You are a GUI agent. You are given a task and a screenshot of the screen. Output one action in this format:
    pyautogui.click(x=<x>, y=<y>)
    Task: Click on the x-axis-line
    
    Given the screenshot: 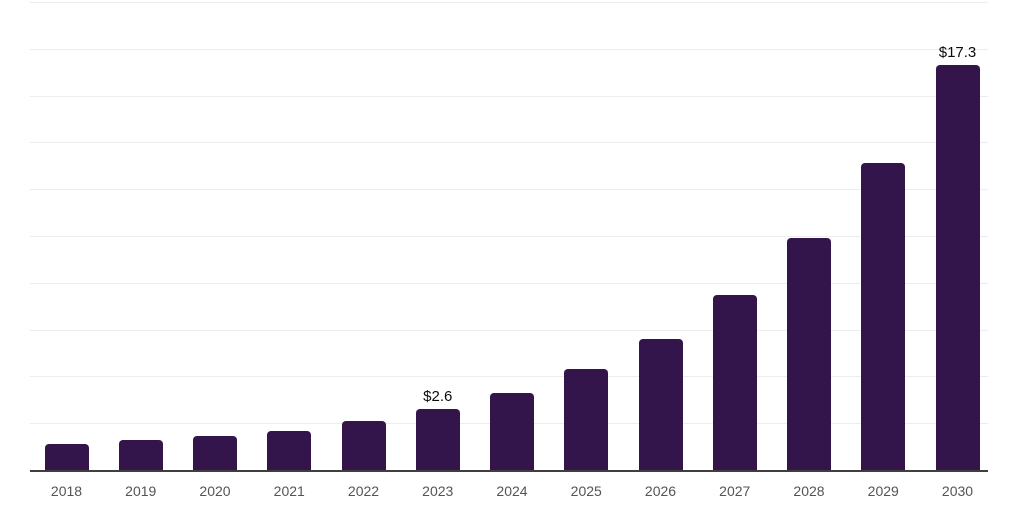 What is the action you would take?
    pyautogui.click(x=509, y=471)
    